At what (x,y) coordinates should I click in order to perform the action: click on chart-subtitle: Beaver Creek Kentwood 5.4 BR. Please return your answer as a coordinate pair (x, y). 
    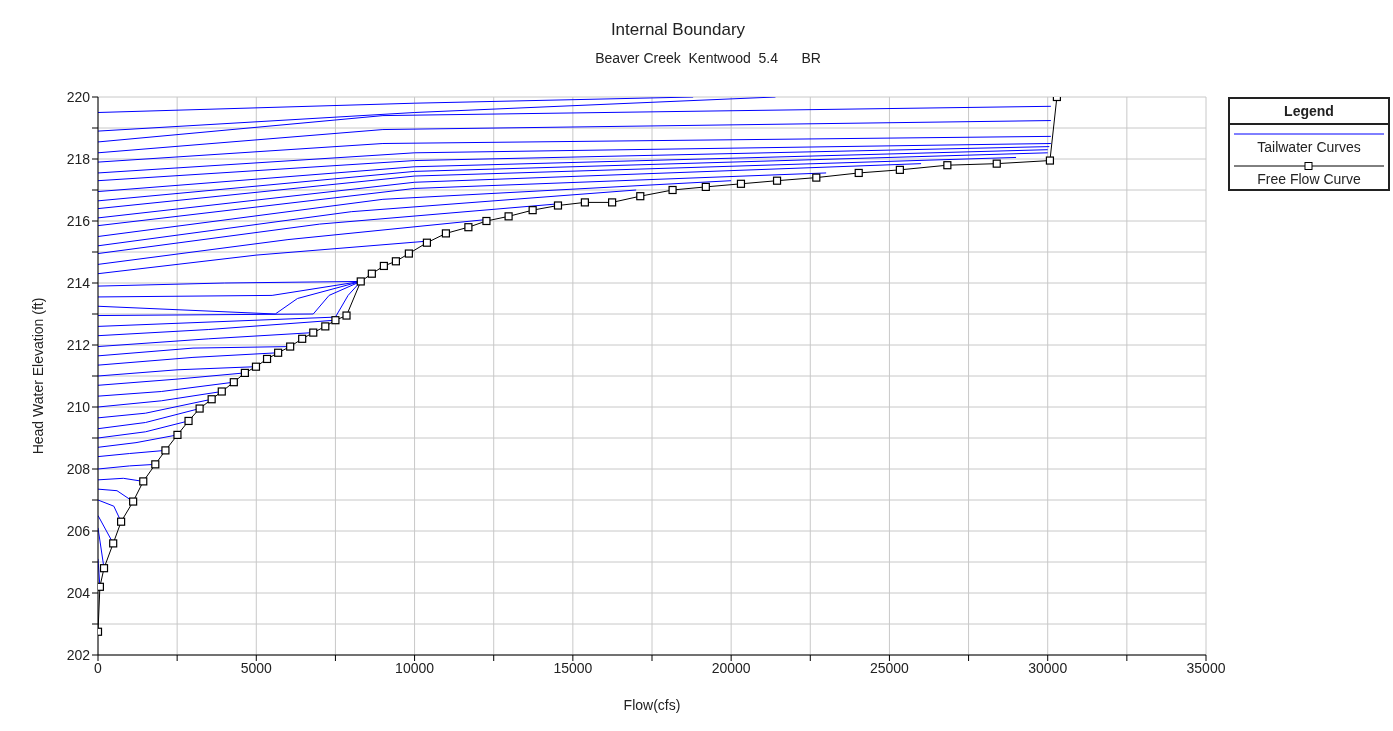
    Looking at the image, I should click on (708, 58).